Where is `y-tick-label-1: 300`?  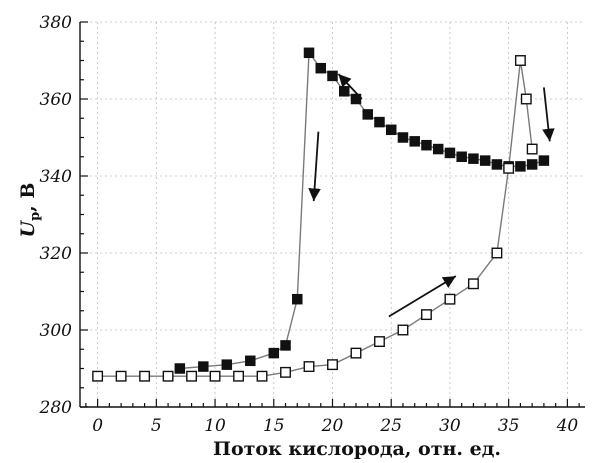
y-tick-label-1: 300 is located at coordinates (56, 331).